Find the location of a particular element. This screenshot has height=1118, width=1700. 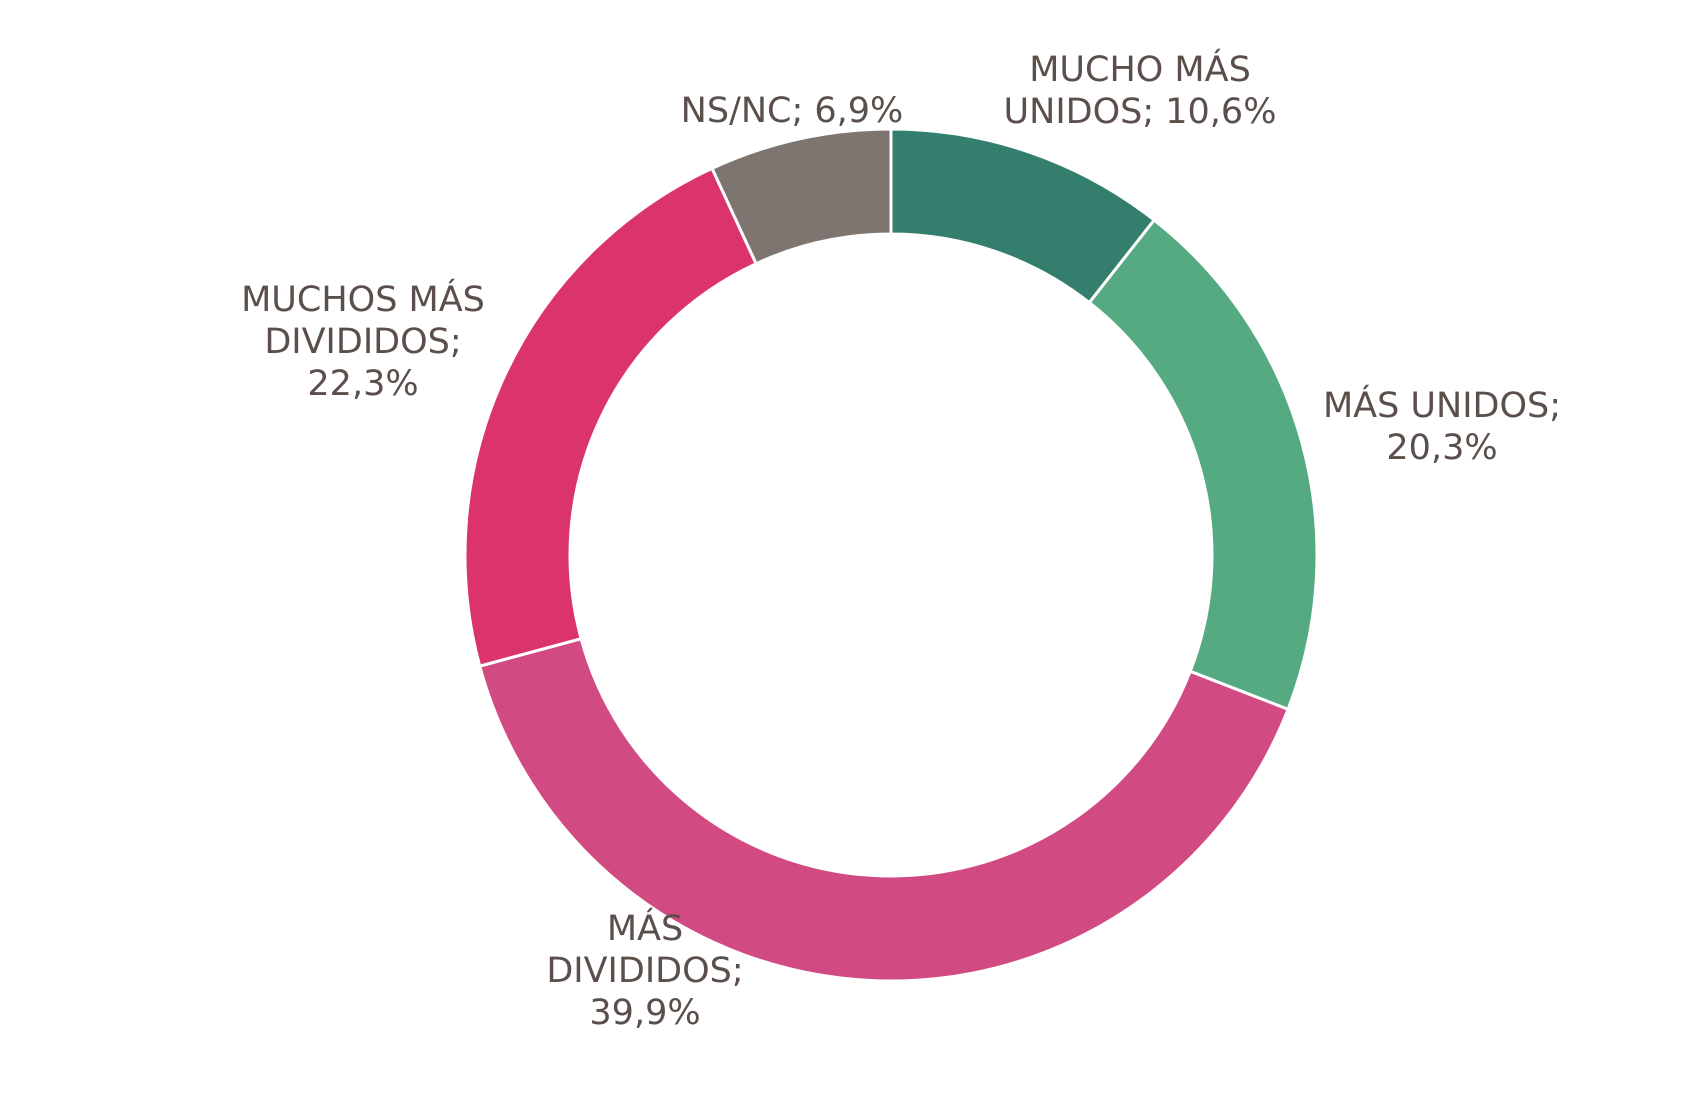

slice-label-line: MUCHOS MÁS is located at coordinates (363, 299).